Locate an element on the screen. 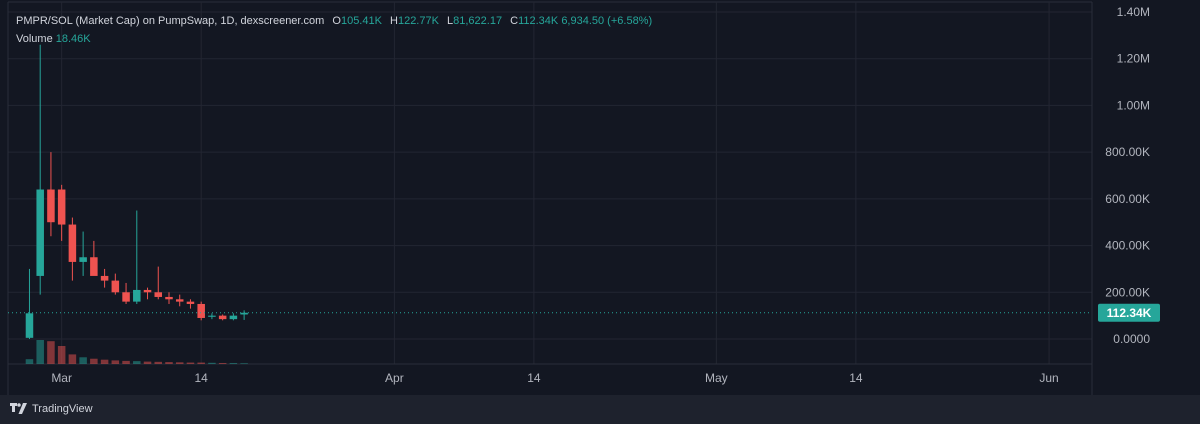 The image size is (1200, 424). high-value: 122.77K is located at coordinates (418, 21).